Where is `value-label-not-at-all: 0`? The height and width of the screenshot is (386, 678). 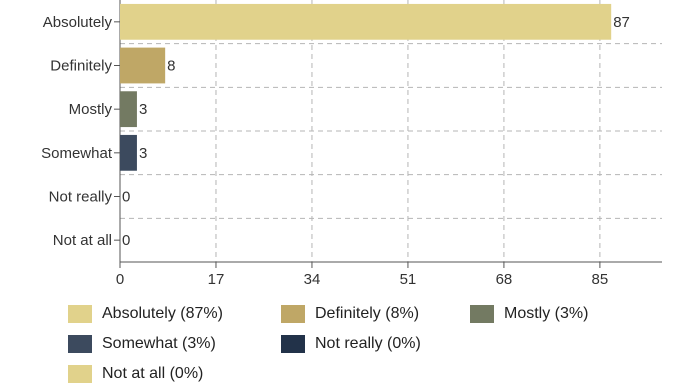 value-label-not-at-all: 0 is located at coordinates (126, 240).